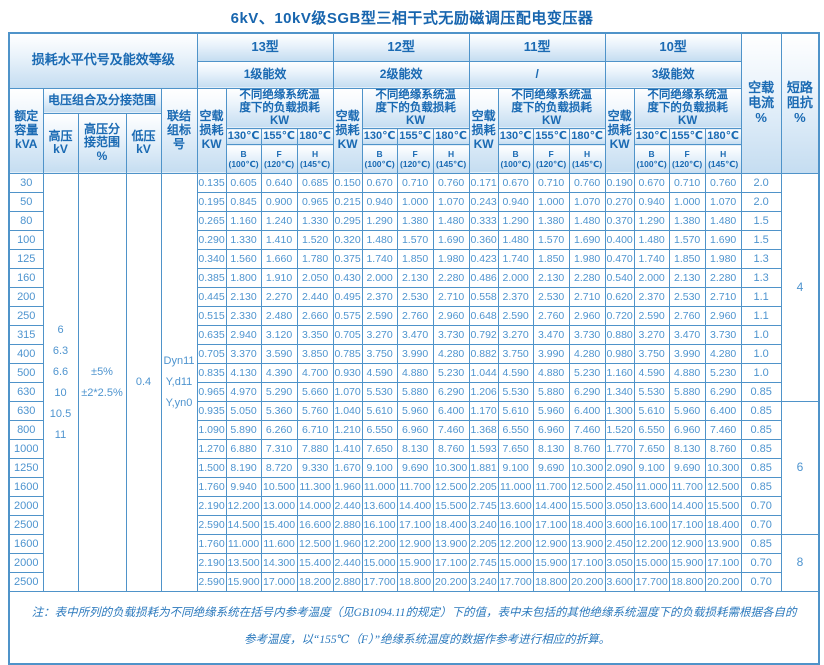 This screenshot has height=665, width=824. I want to click on loss-value-cell: 14.500, so click(243, 525).